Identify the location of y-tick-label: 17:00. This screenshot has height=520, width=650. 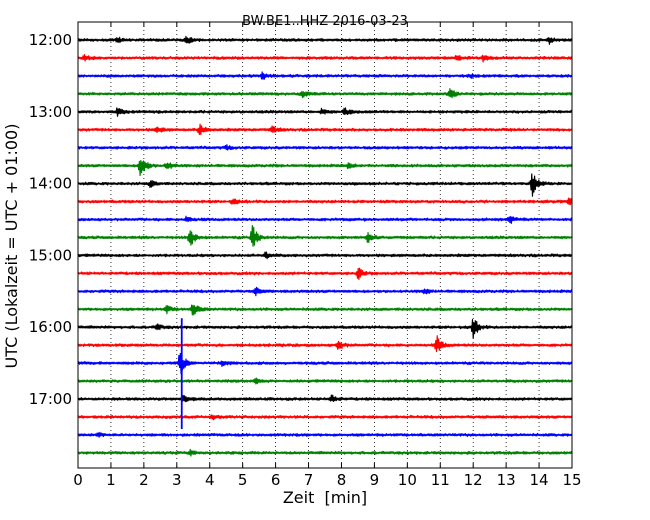
(50, 399).